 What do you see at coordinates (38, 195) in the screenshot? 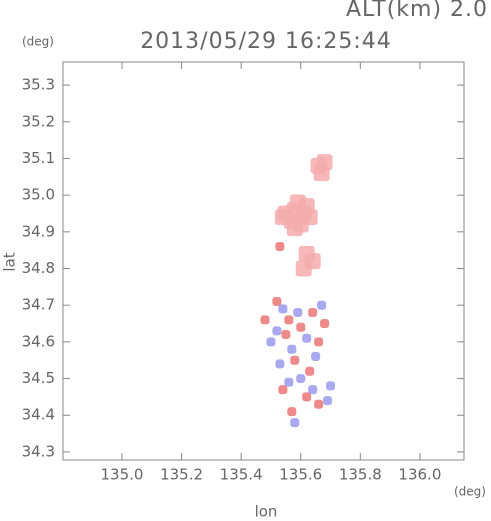
I see `y-tick-label: 35.0` at bounding box center [38, 195].